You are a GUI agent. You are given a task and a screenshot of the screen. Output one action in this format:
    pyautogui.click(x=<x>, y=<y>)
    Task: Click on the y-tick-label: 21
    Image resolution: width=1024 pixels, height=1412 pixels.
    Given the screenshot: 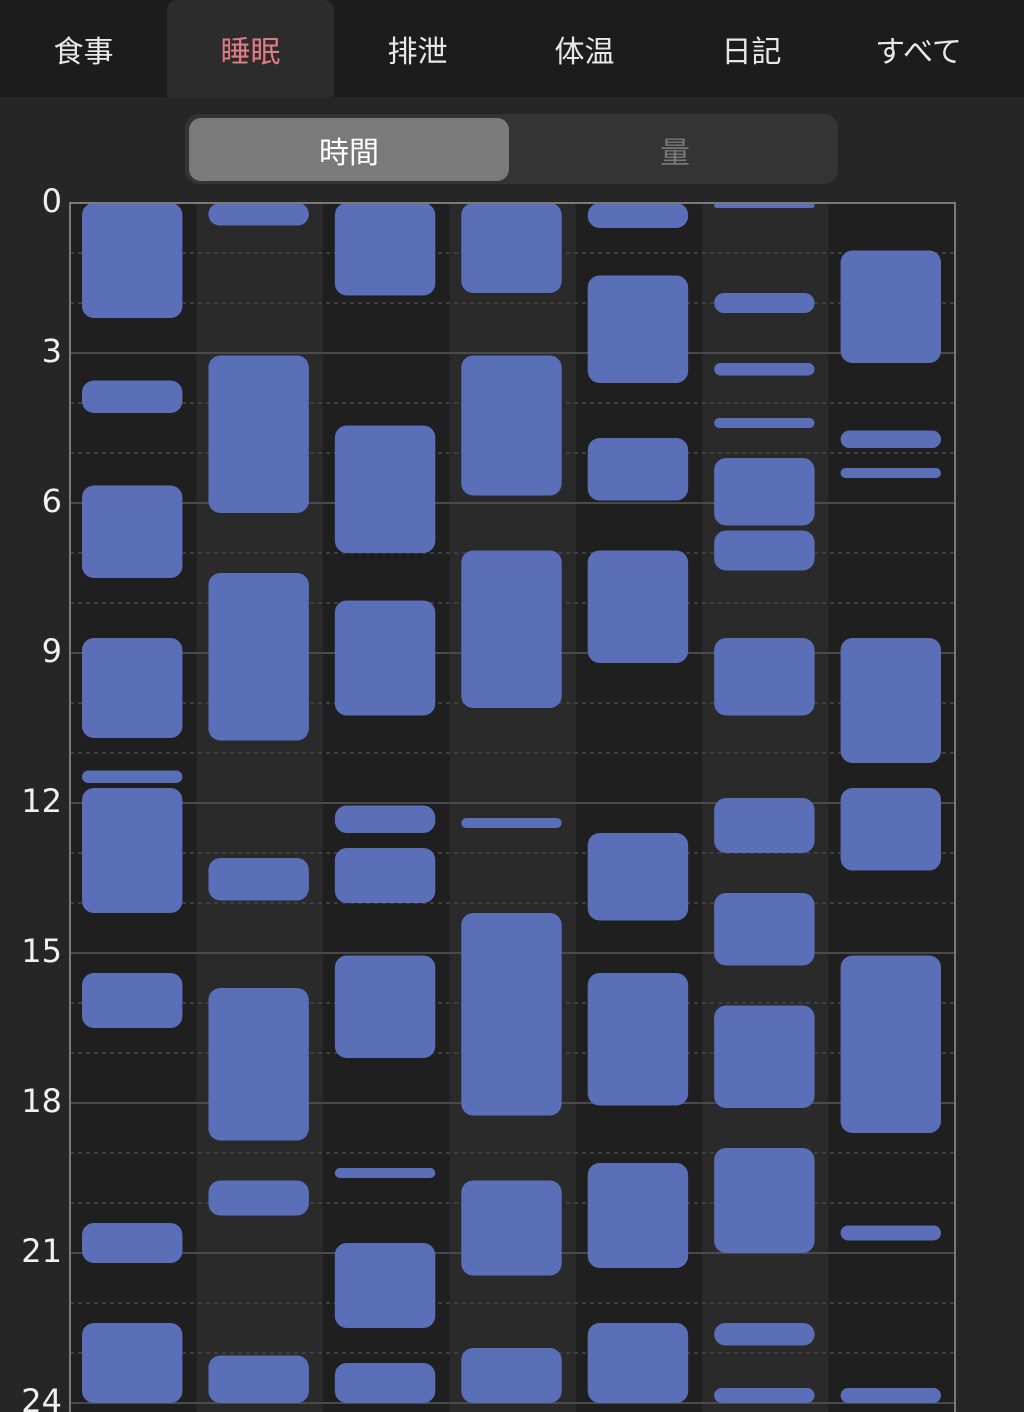 What is the action you would take?
    pyautogui.click(x=41, y=1251)
    